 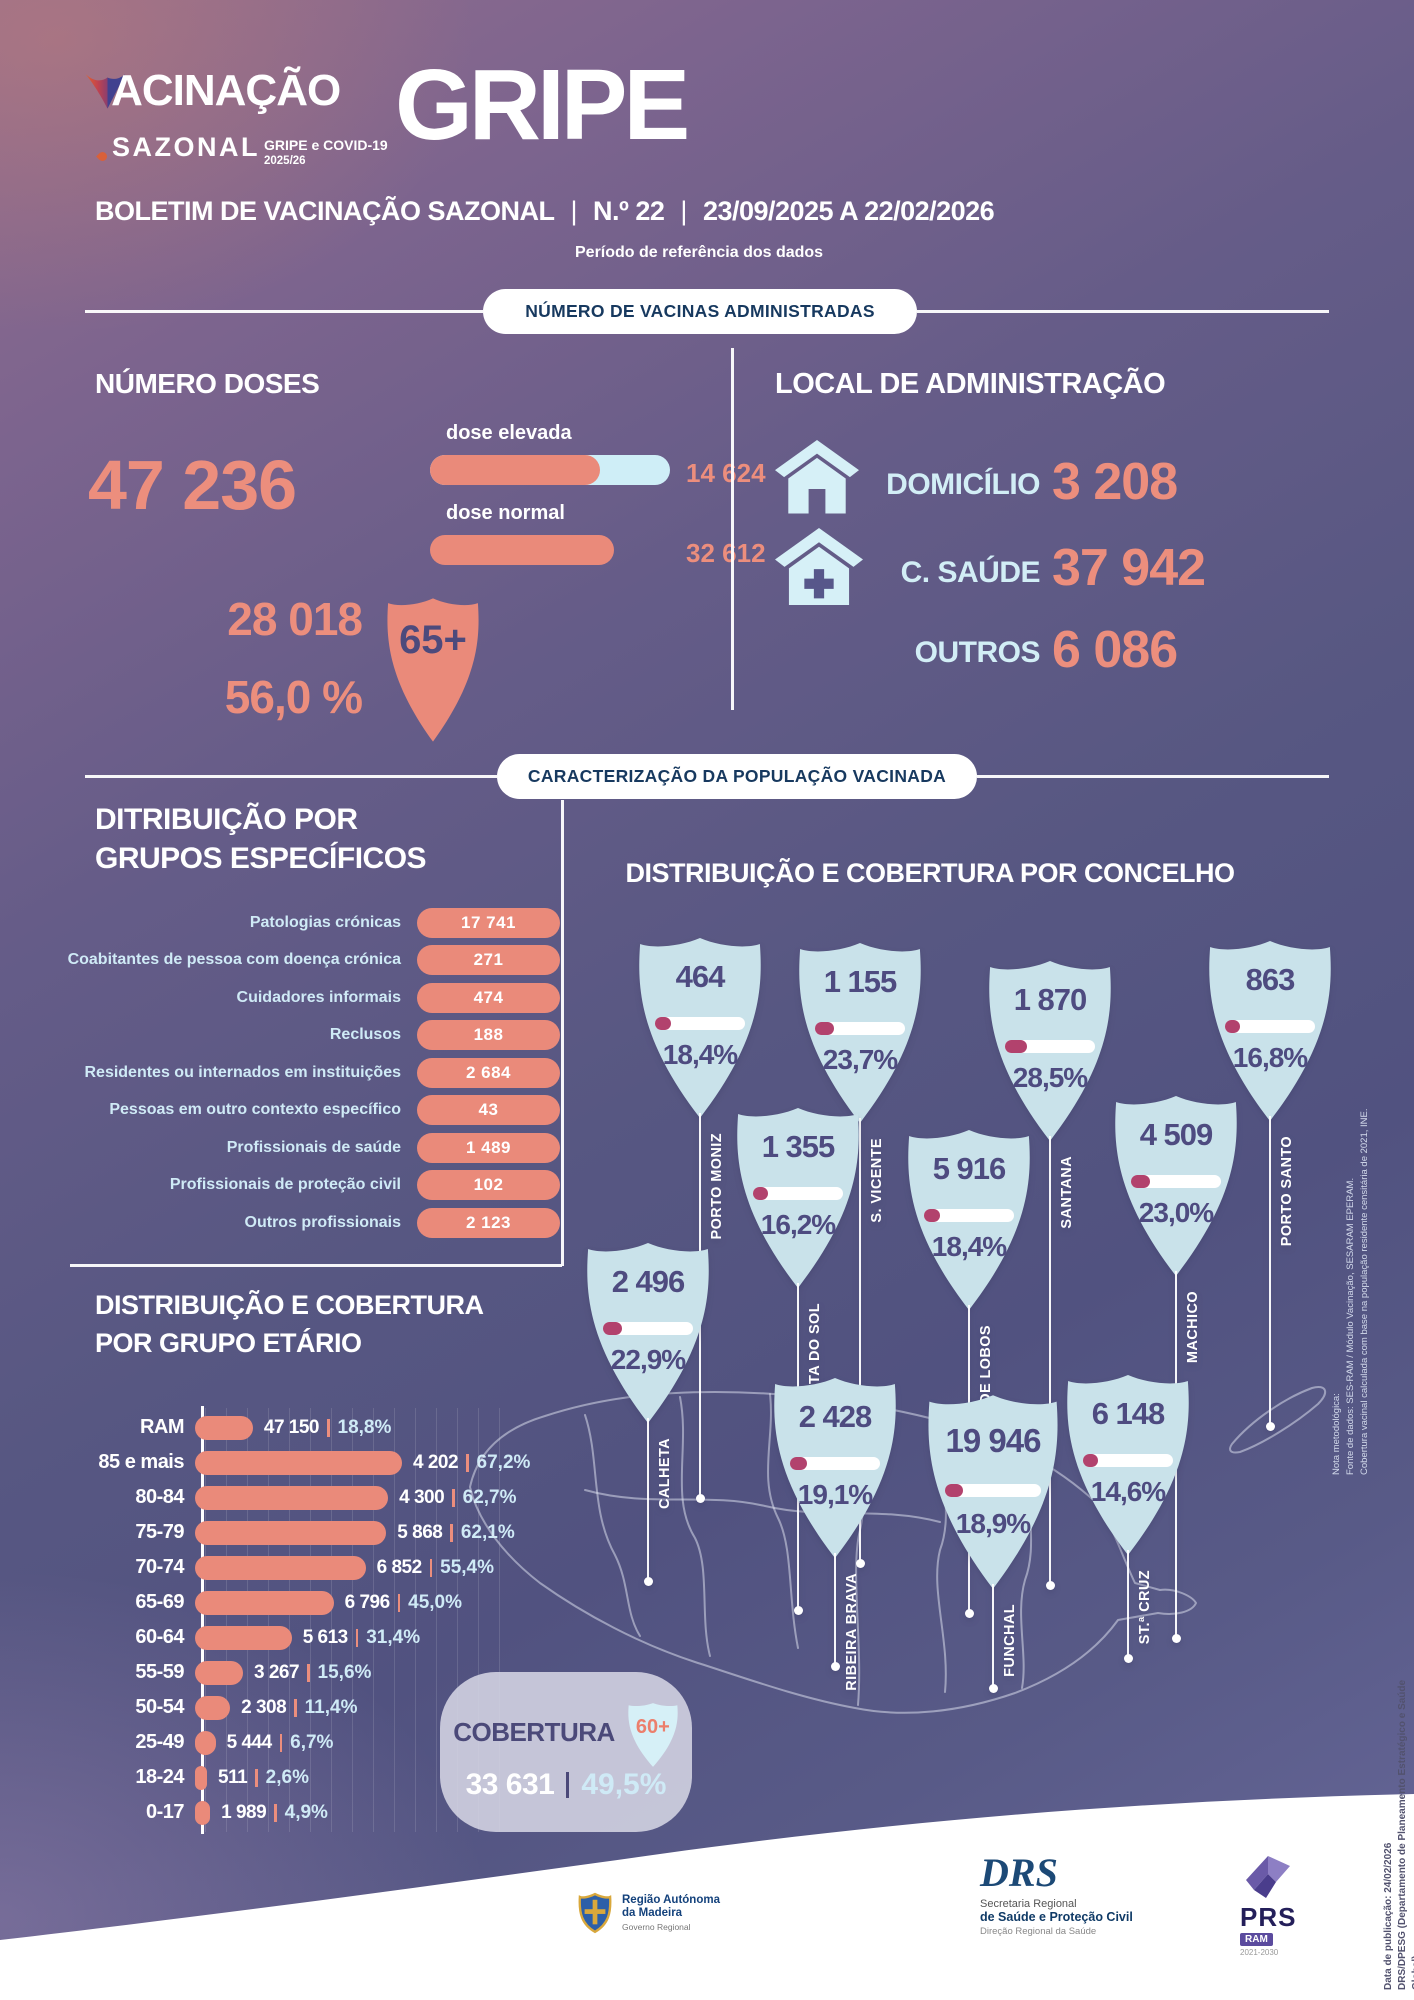 I want to click on age-group-label: RAM, so click(x=162, y=1427).